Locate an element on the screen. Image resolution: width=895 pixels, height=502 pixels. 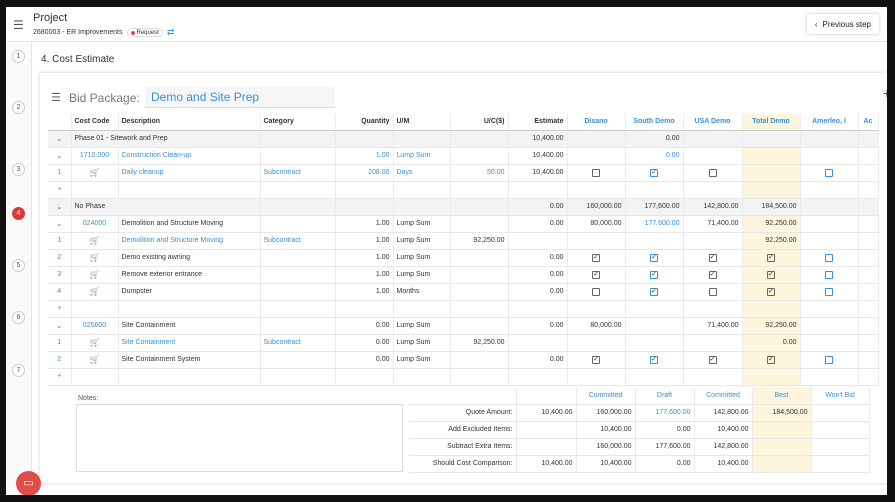
summary-label: Quote Amount: is located at coordinates (463, 413).